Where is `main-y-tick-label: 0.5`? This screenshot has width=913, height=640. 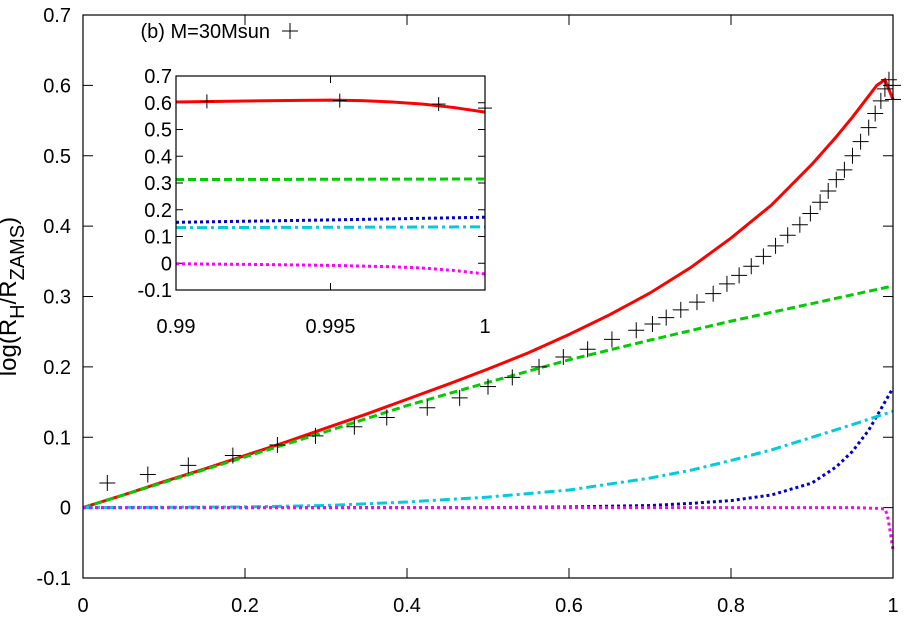
main-y-tick-label: 0.5 is located at coordinates (57, 157).